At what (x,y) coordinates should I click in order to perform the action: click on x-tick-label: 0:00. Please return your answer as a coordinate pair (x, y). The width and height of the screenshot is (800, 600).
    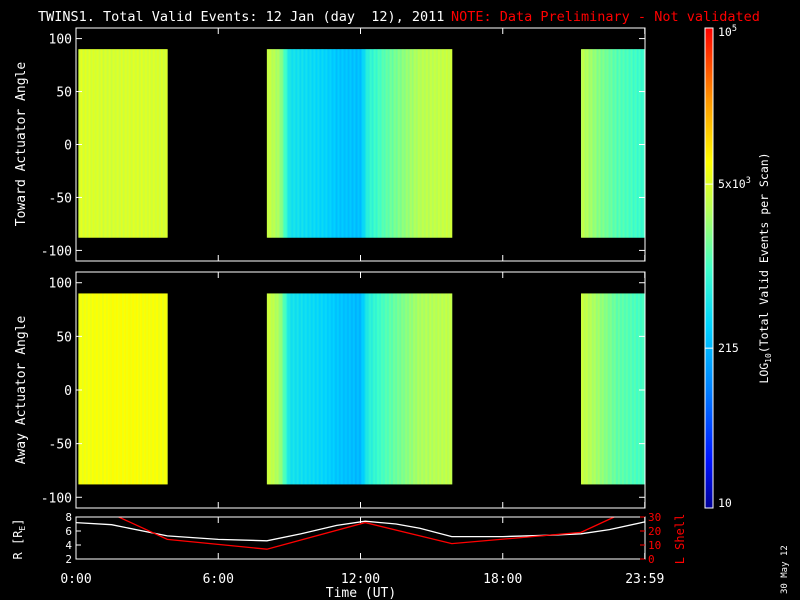
    Looking at the image, I should click on (75, 579).